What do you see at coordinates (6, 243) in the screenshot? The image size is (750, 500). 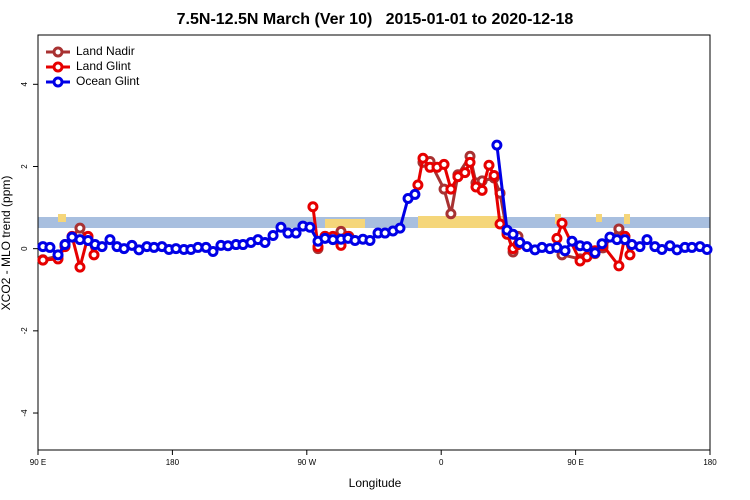 I see `y-axis-label: XCO2 - MLO trend (ppm)` at bounding box center [6, 243].